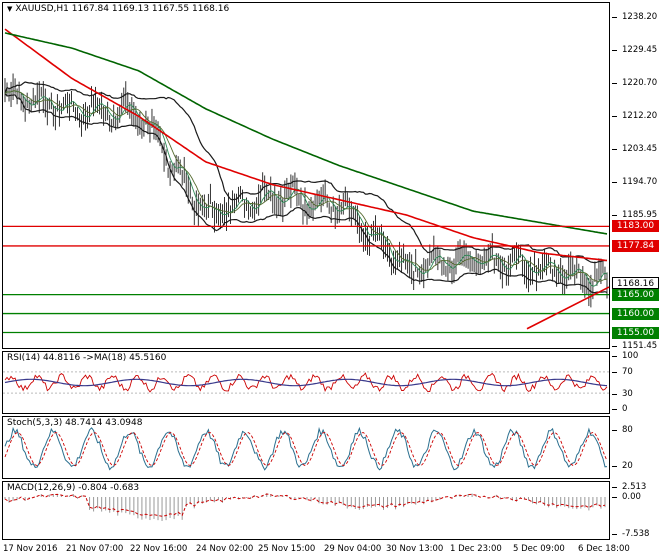  Describe the element at coordinates (42, 9) in the screenshot. I see `symbol-timeframe: XAUUSD,H1` at that location.